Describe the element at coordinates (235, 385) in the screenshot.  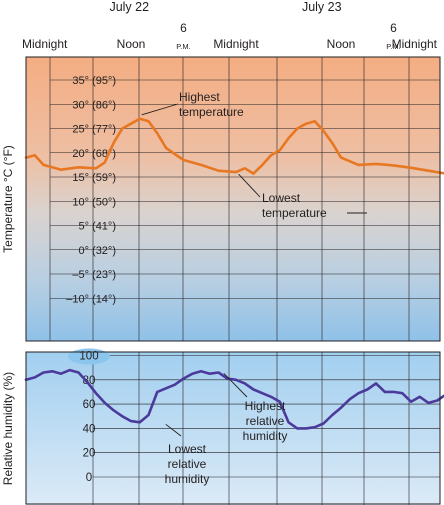
I see `highest-hum-leader` at that location.